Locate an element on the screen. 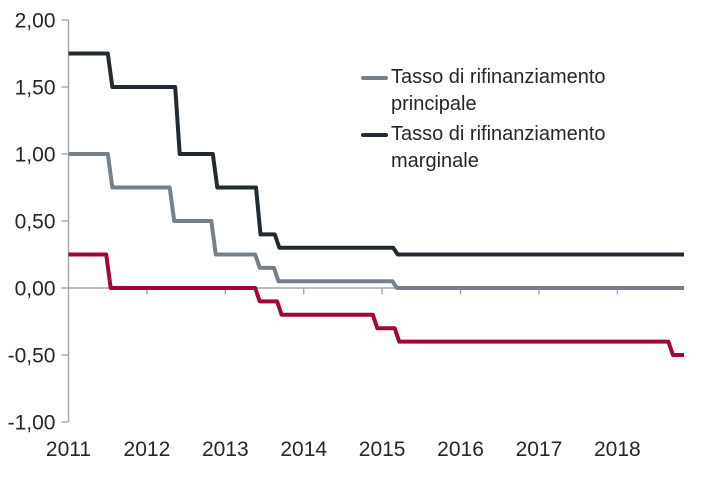 The height and width of the screenshot is (478, 715). legend-label-principale: Tasso di rifinanziamento principale is located at coordinates (498, 90).